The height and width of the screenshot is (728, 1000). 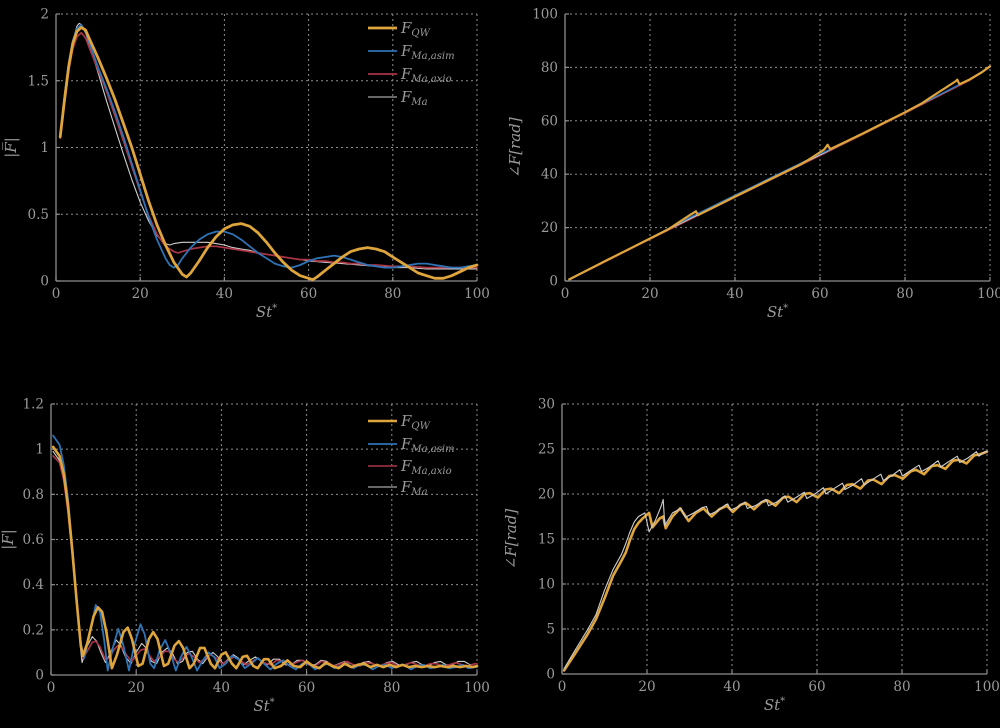 I want to click on y-tick-label: 30, so click(x=546, y=405).